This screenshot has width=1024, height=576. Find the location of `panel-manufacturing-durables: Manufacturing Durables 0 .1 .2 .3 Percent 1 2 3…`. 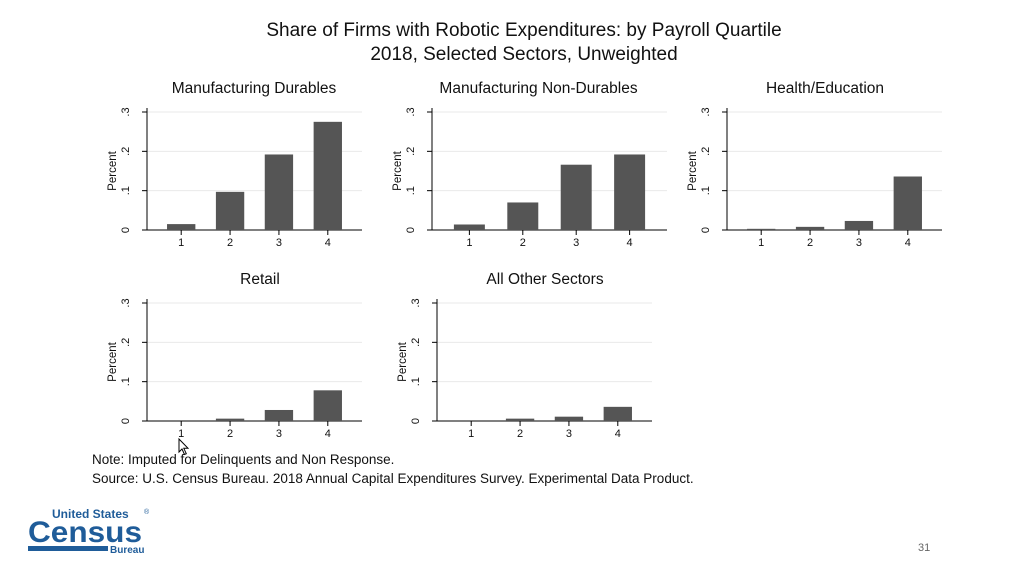

panel-manufacturing-durables: Manufacturing Durables 0 .1 .2 .3 Percent 1 2 3… is located at coordinates (235, 165).